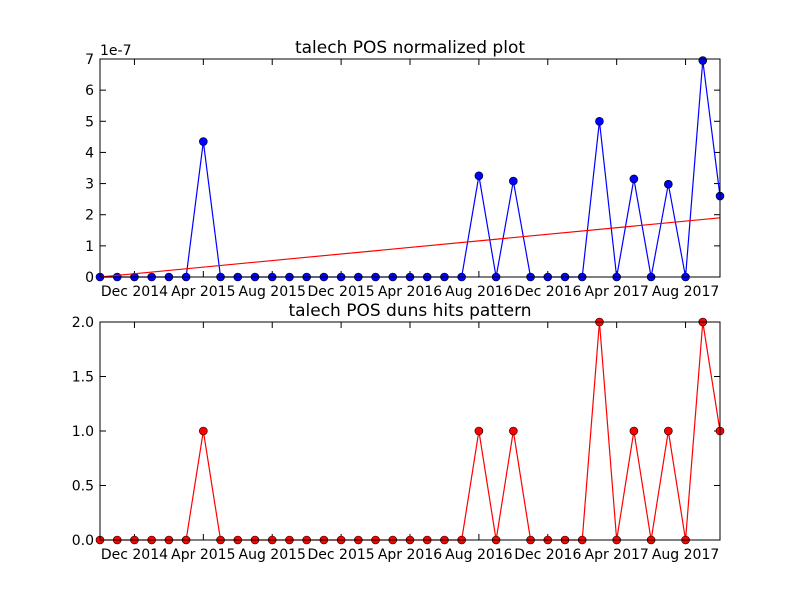 The width and height of the screenshot is (800, 600). Describe the element at coordinates (89, 60) in the screenshot. I see `y-tick-label: 7` at that location.